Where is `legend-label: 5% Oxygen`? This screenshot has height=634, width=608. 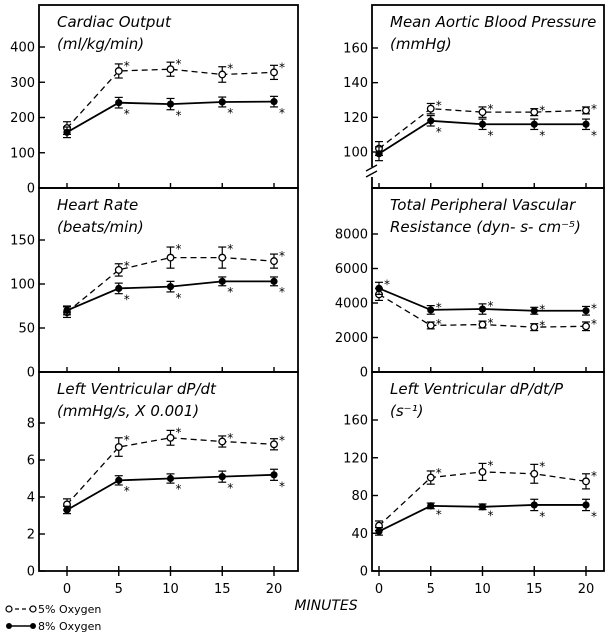
legend-label: 5% Oxygen is located at coordinates (69, 609).